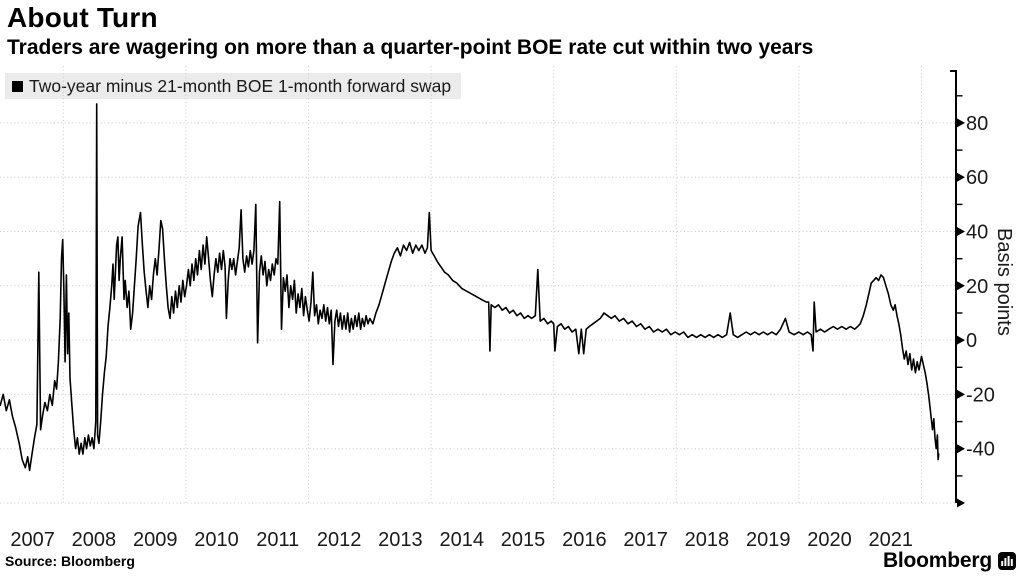  I want to click on y-axis-label: 60, so click(977, 178).